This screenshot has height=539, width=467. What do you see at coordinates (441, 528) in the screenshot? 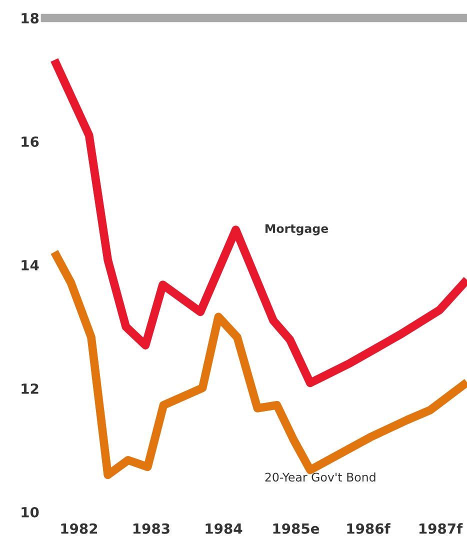
I see `x-tick-label: 1987f` at bounding box center [441, 528].